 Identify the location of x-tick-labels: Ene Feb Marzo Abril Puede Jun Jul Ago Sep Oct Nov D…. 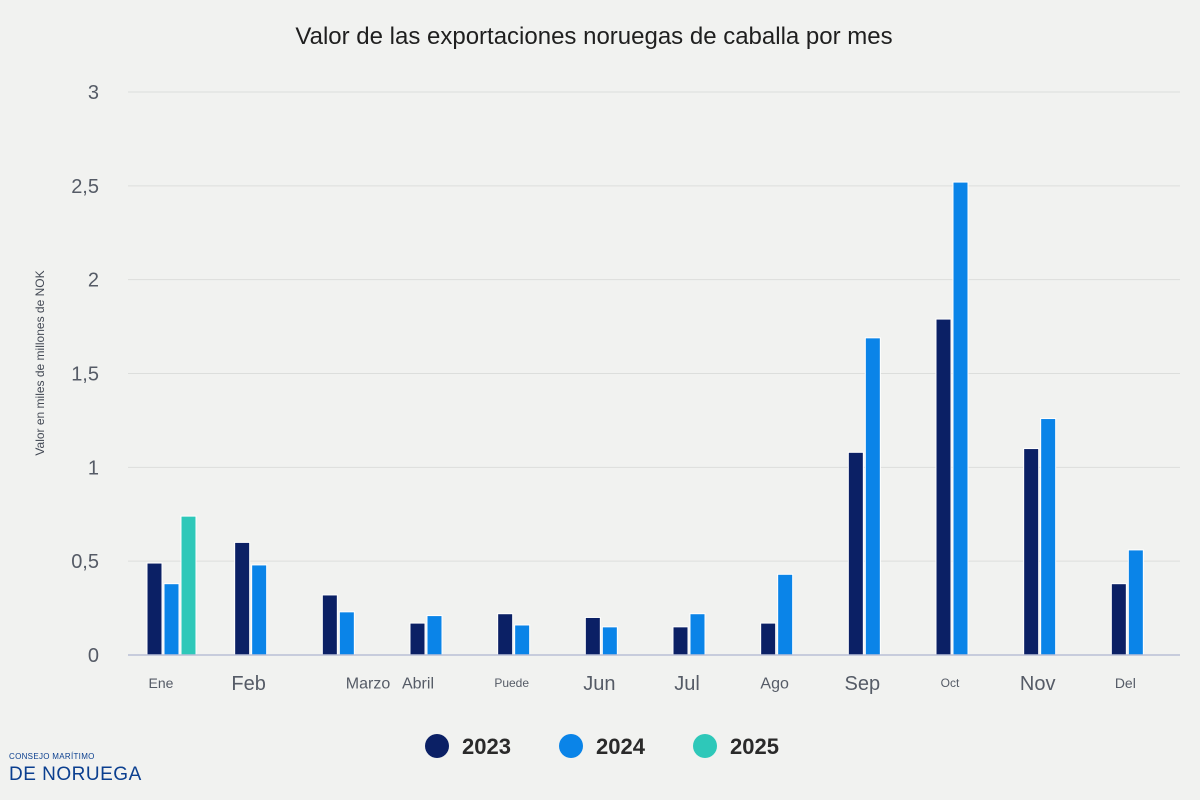
(642, 684).